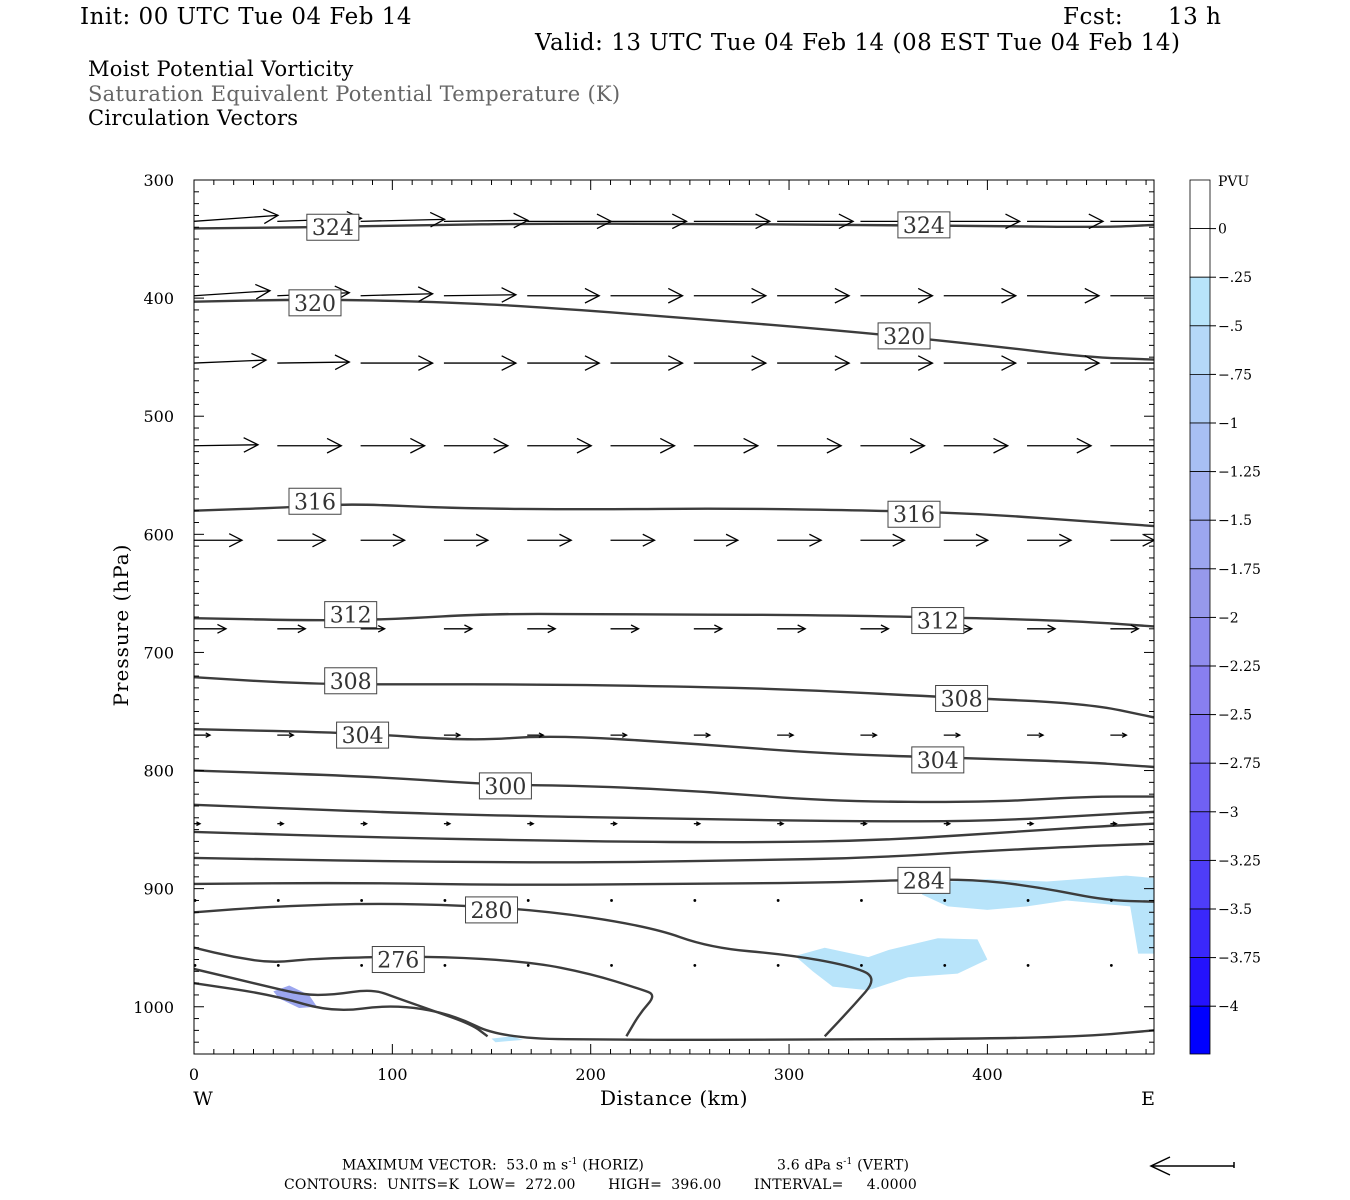 The height and width of the screenshot is (1200, 1350). I want to click on contour-label-316-1: 316, so click(914, 515).